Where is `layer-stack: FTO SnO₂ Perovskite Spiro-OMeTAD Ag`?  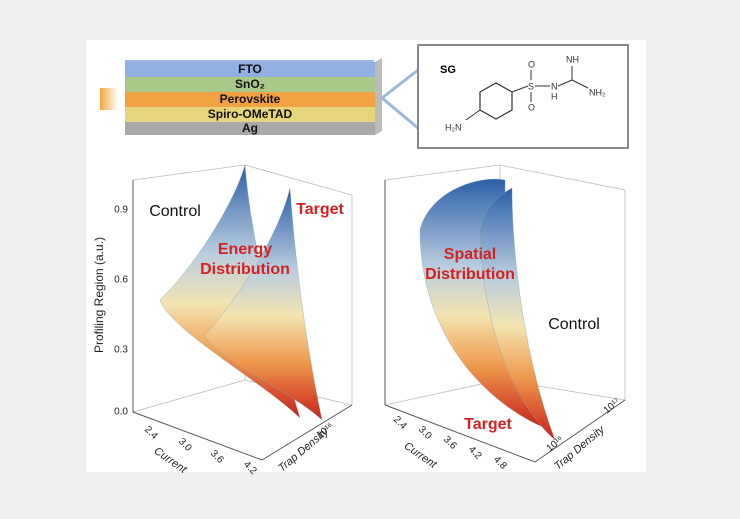
layer-stack: FTO SnO₂ Perovskite Spiro-OMeTAD Ag is located at coordinates (259, 96).